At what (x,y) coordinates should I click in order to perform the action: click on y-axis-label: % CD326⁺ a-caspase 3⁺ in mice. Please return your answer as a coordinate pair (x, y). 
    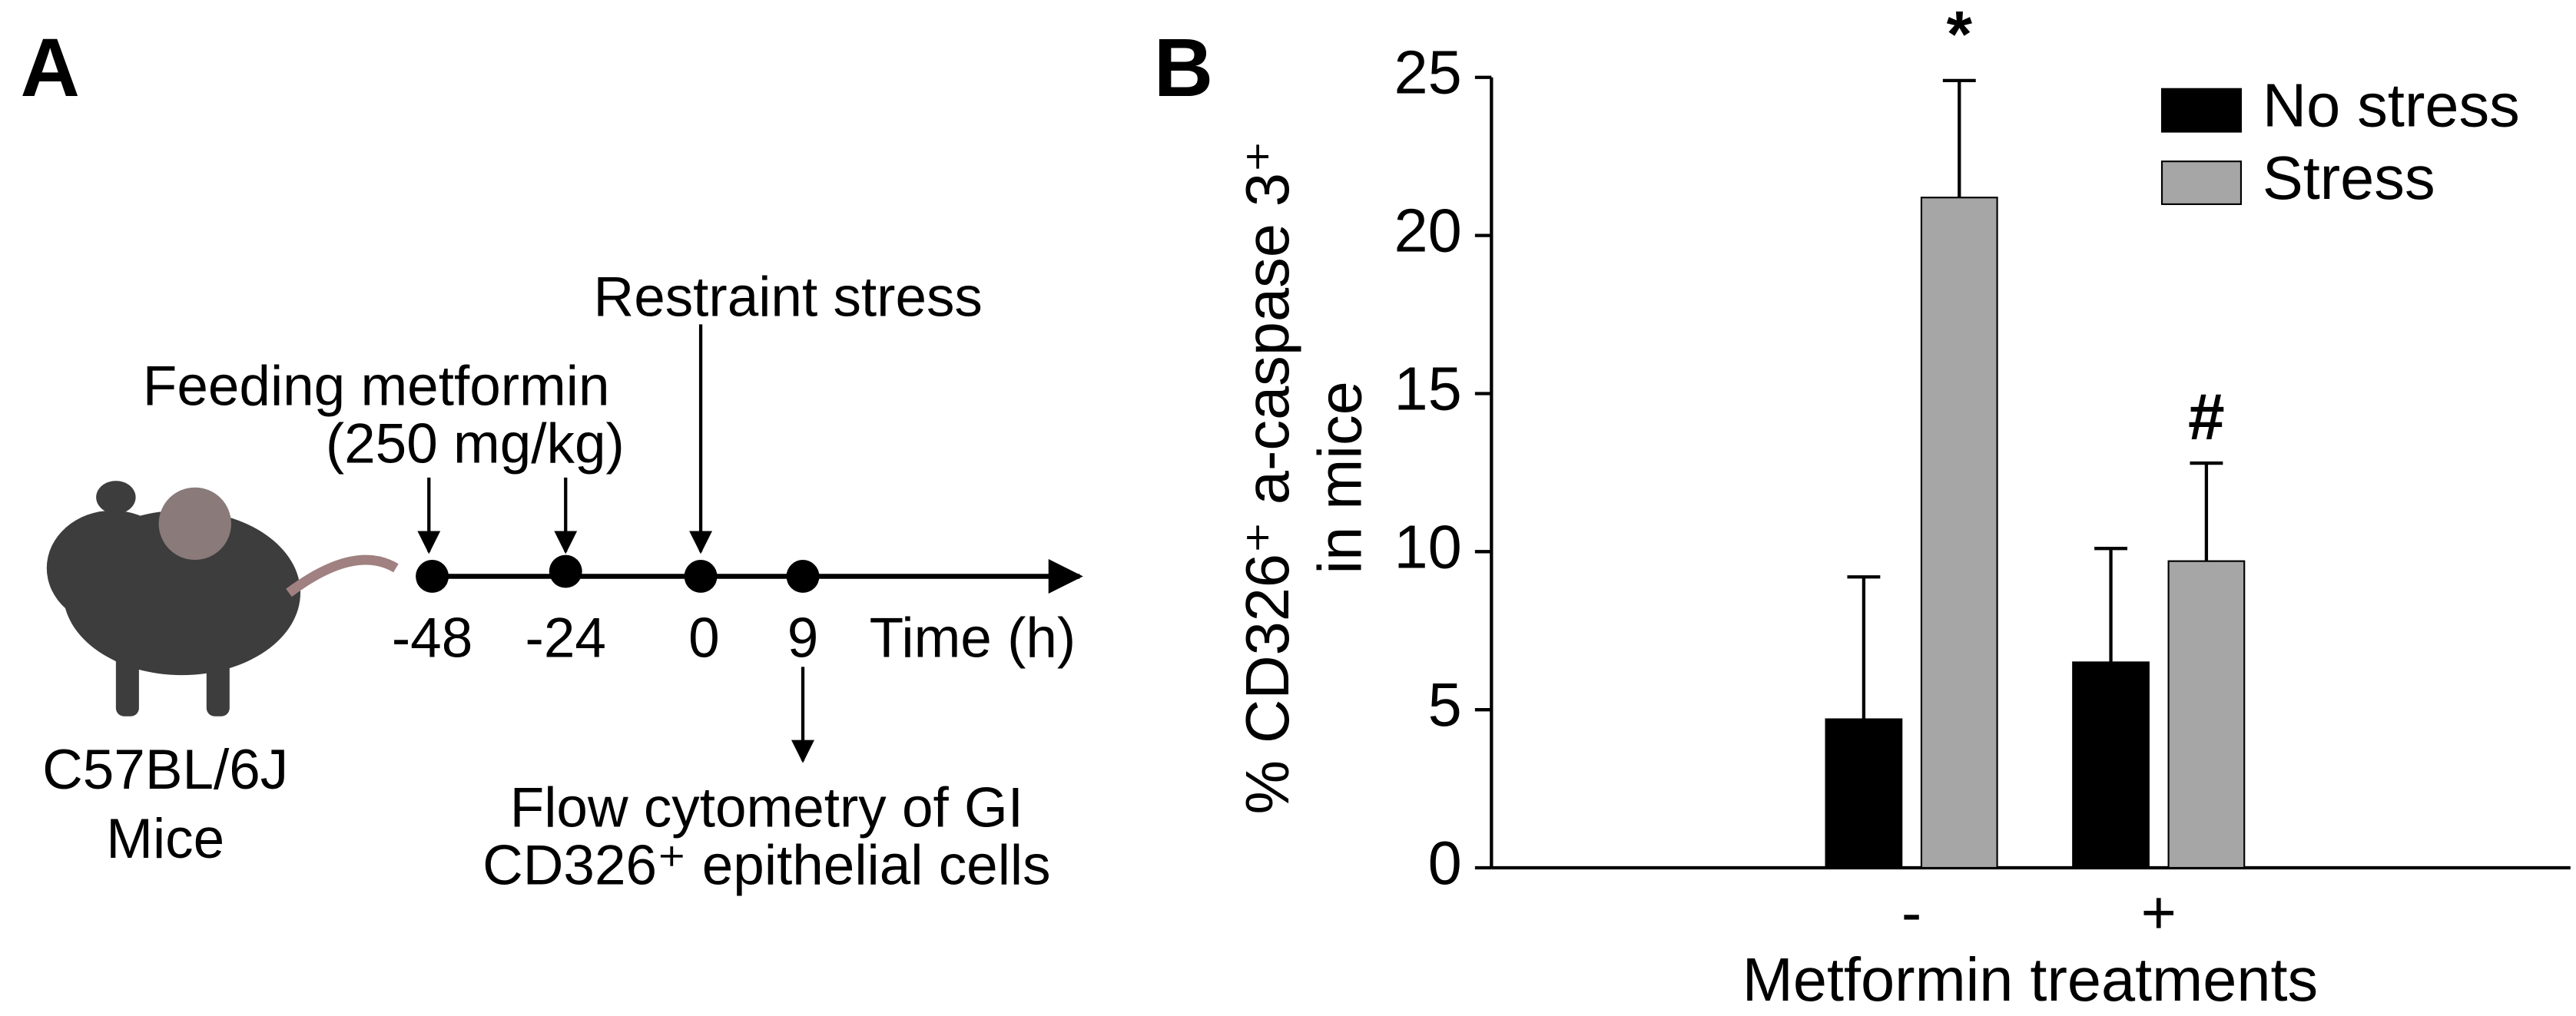
    Looking at the image, I should click on (1303, 477).